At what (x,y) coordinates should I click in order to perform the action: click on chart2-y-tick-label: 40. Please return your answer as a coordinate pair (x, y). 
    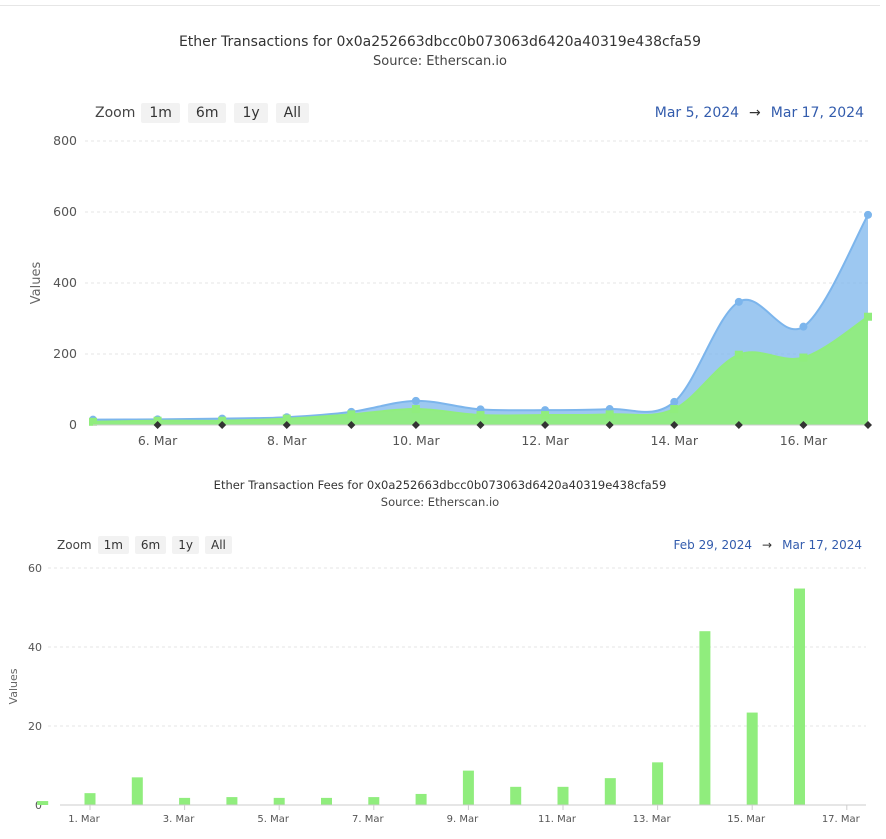
    Looking at the image, I should click on (35, 647).